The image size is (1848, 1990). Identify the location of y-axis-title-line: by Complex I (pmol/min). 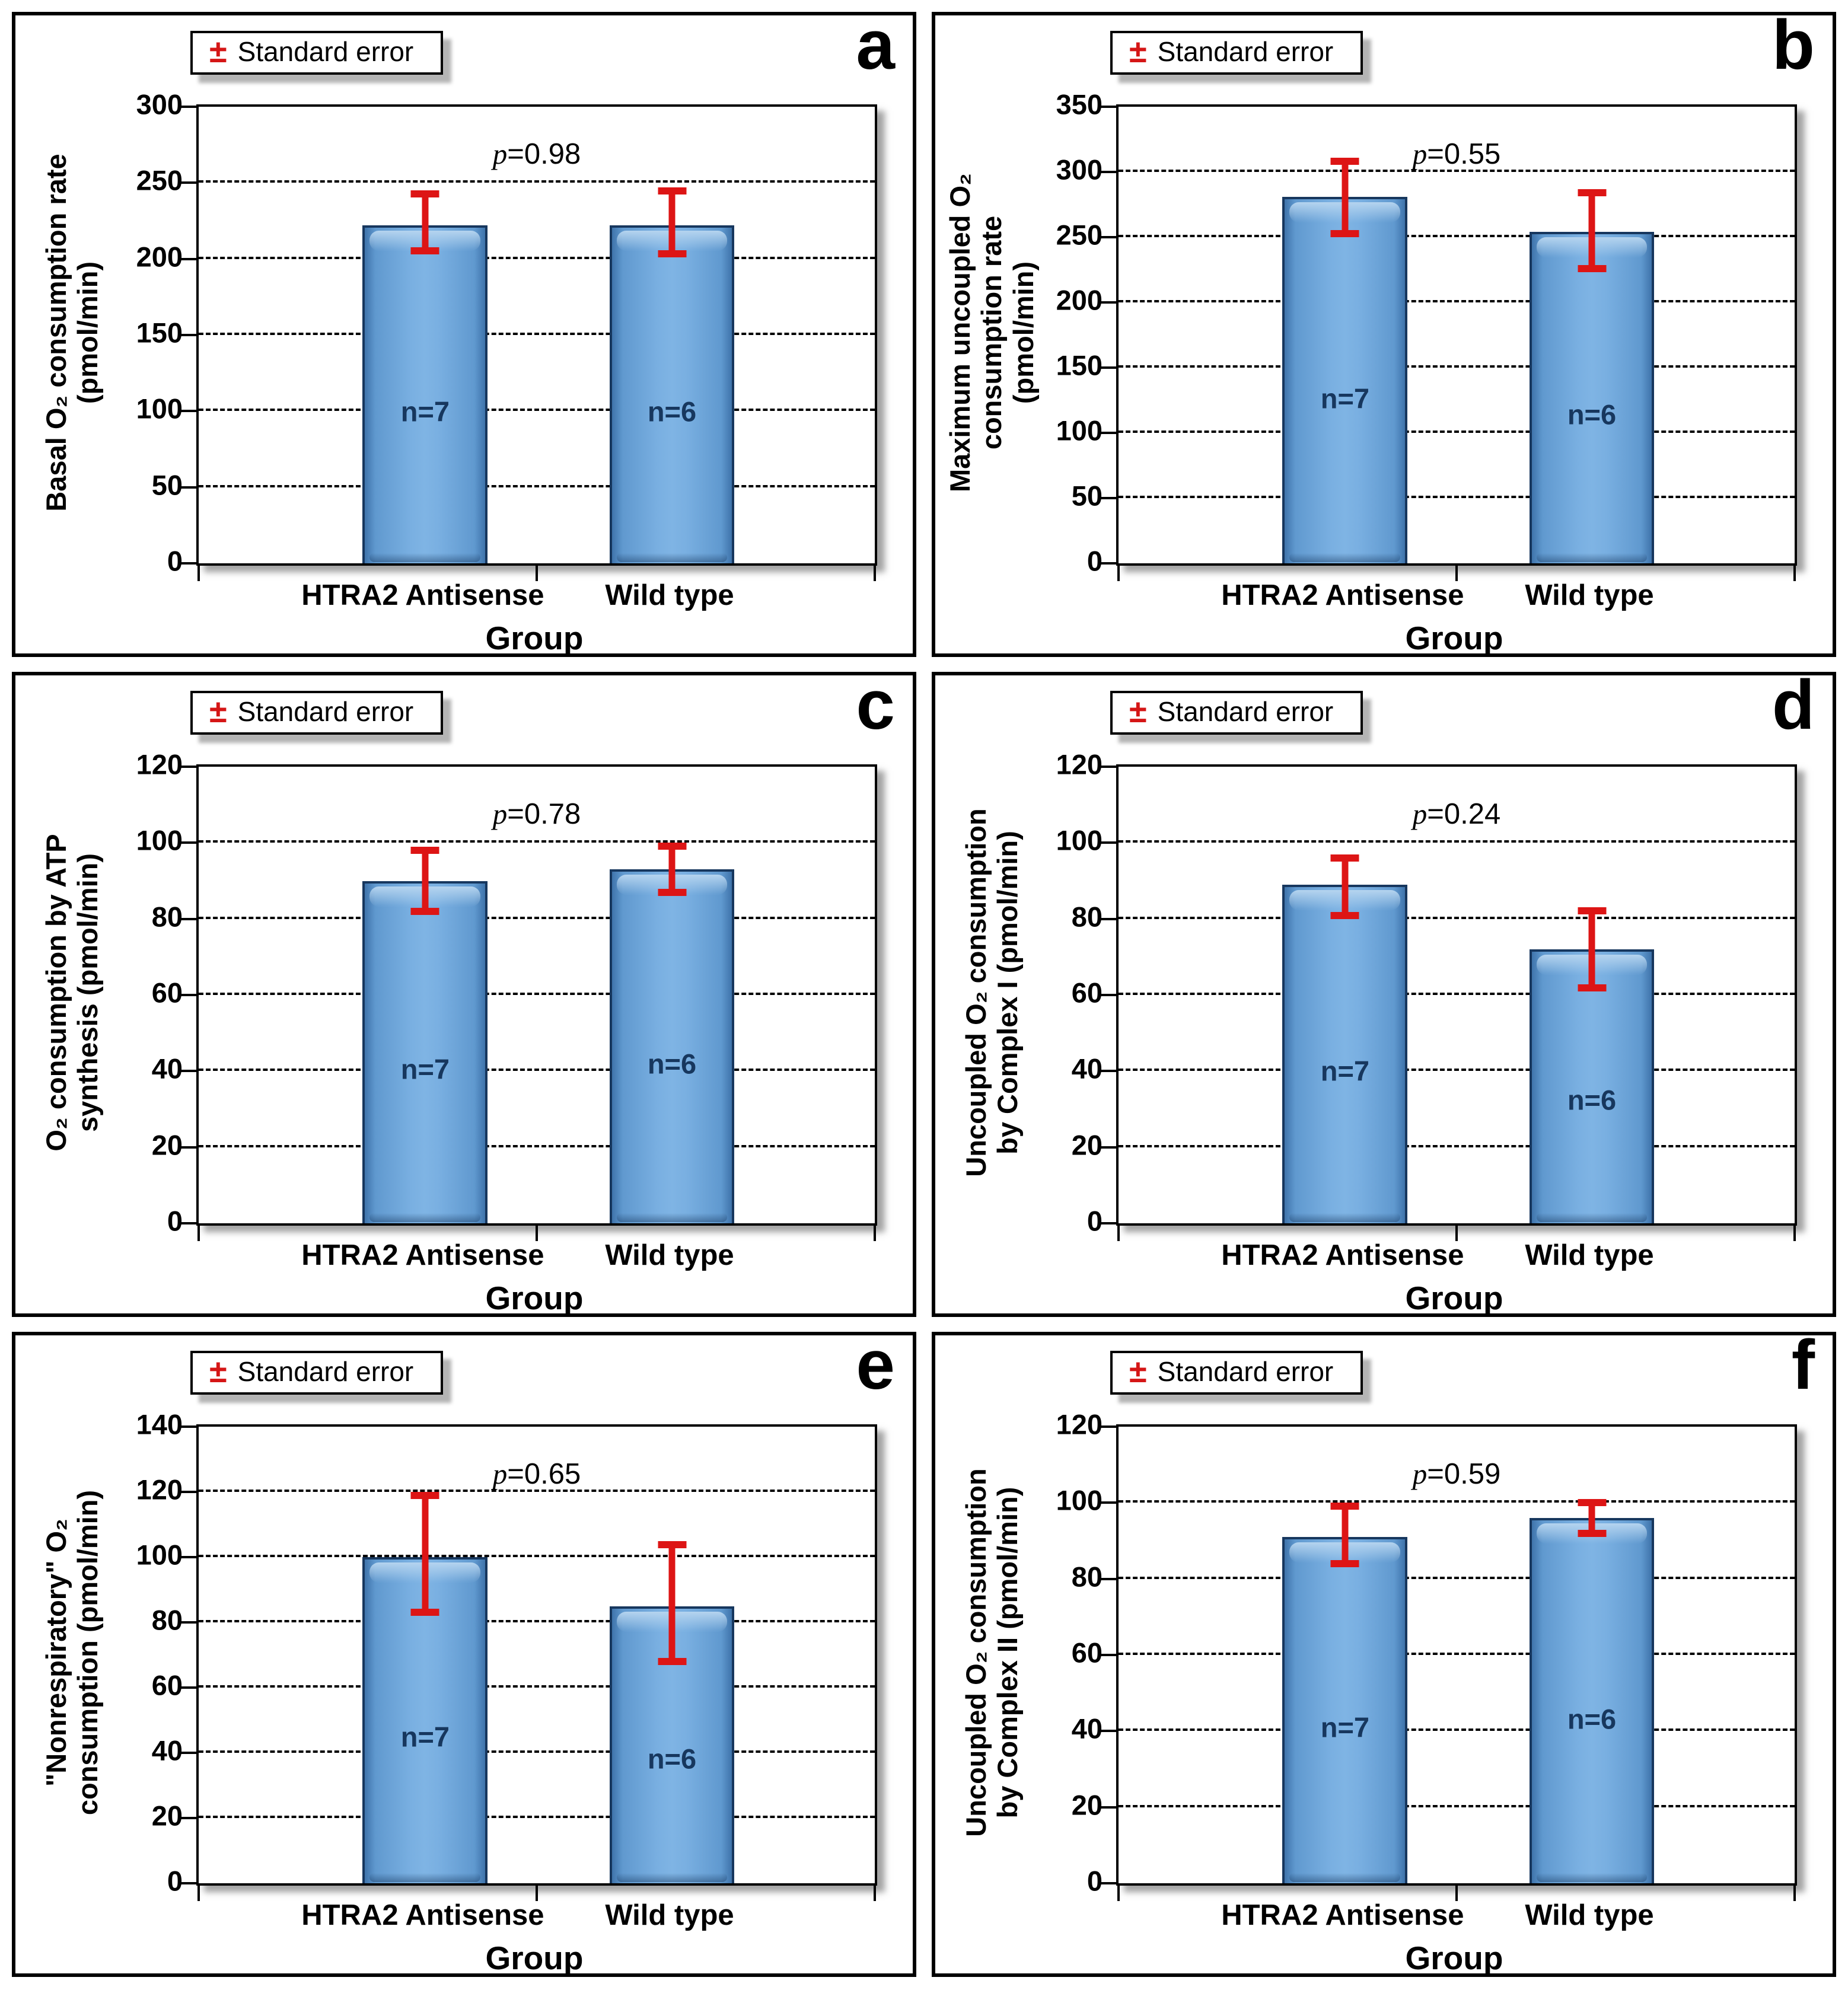
(1007, 993).